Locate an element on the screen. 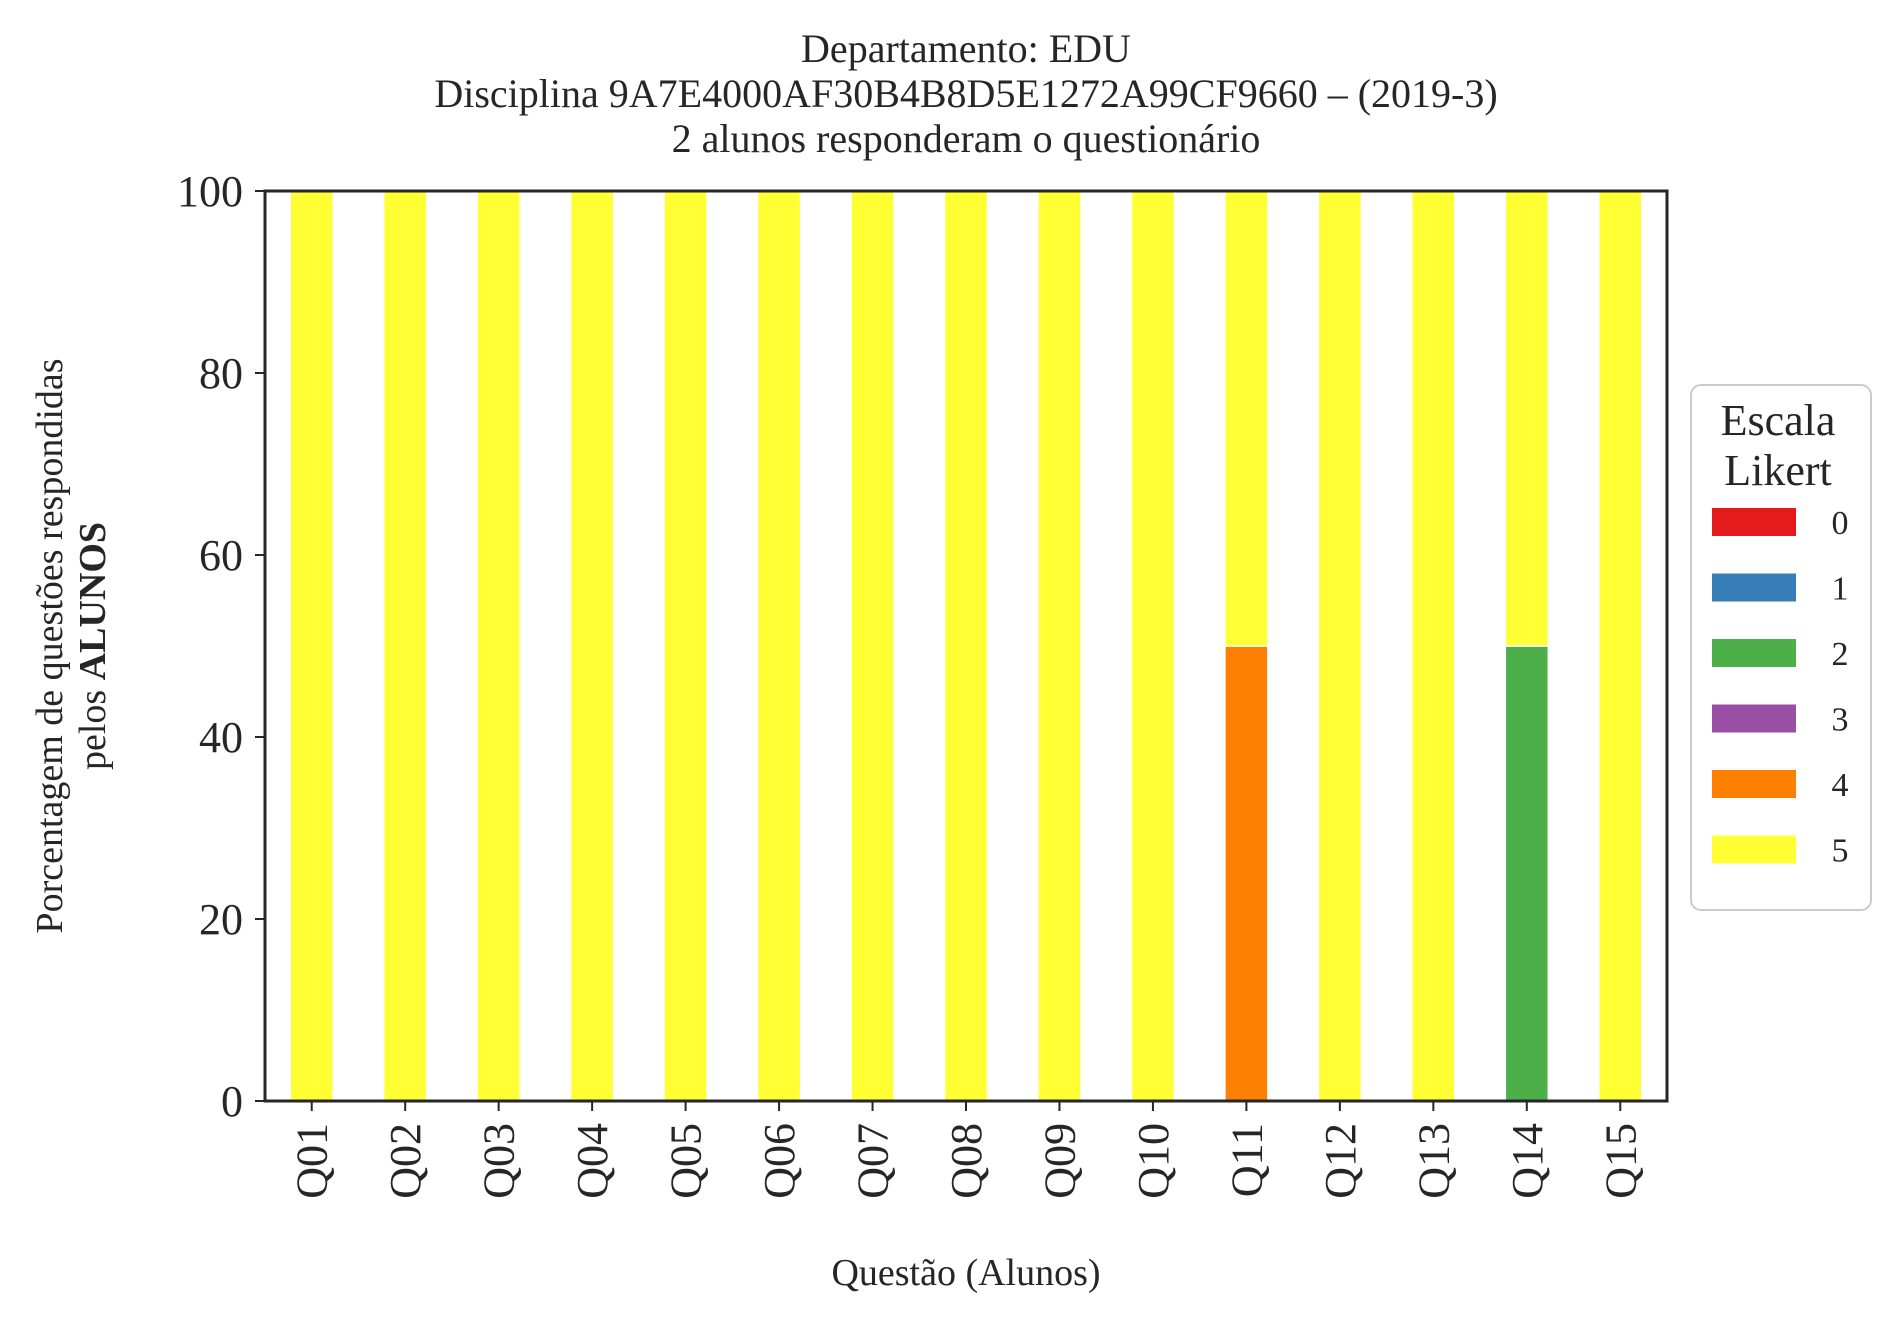 This screenshot has width=1892, height=1328. y-axis-label-line1: Porcentagem de questões respondidas is located at coordinates (50, 645).